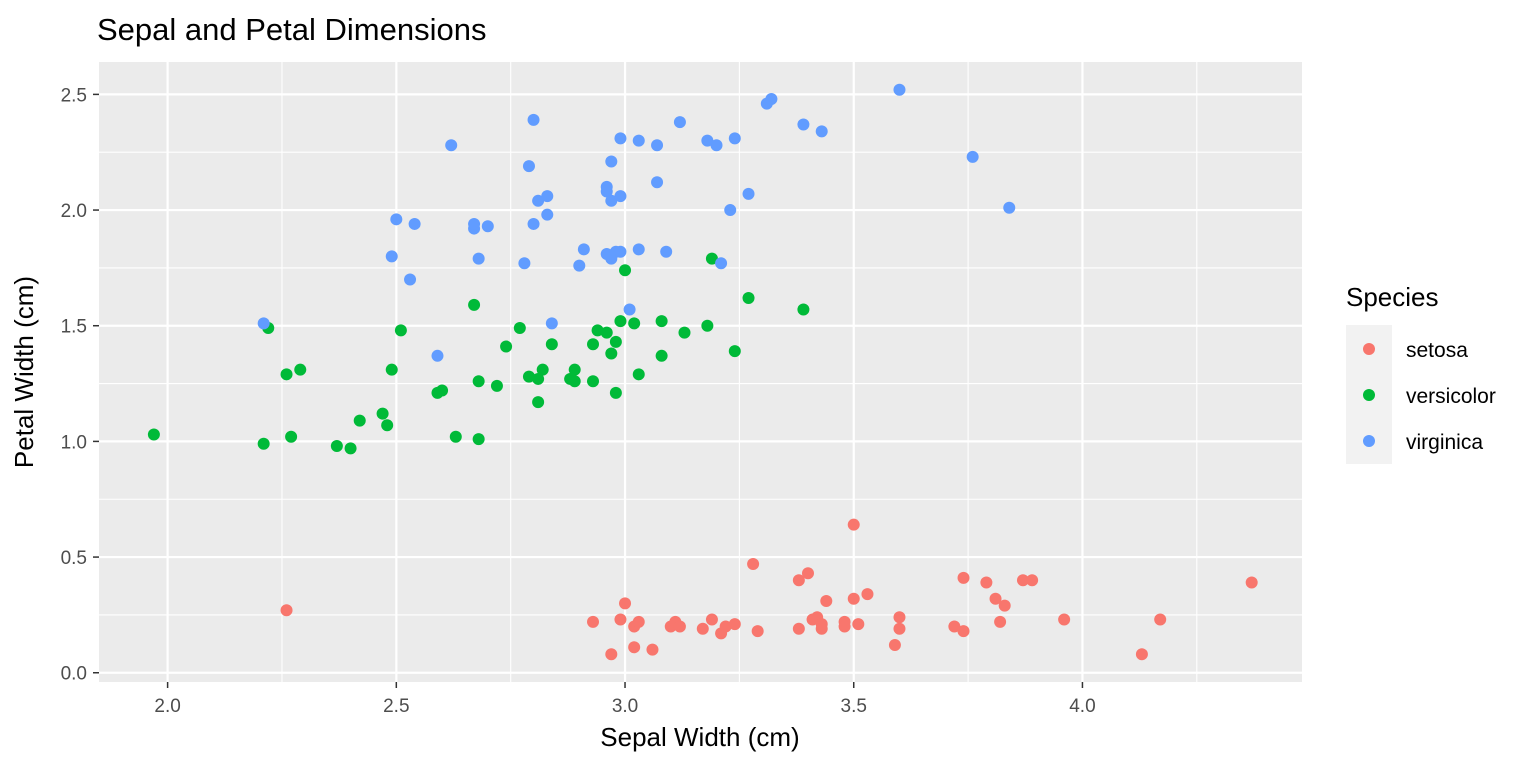  I want to click on legend: Species setosa versicolor virginica, so click(1421, 373).